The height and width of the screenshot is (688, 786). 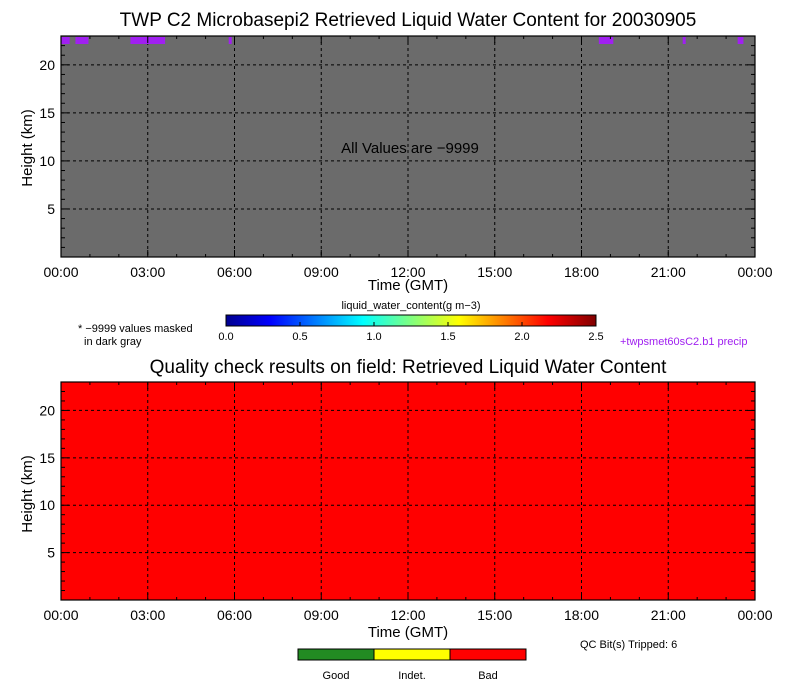 What do you see at coordinates (595, 337) in the screenshot?
I see `colorbar-tick-label: 2.5` at bounding box center [595, 337].